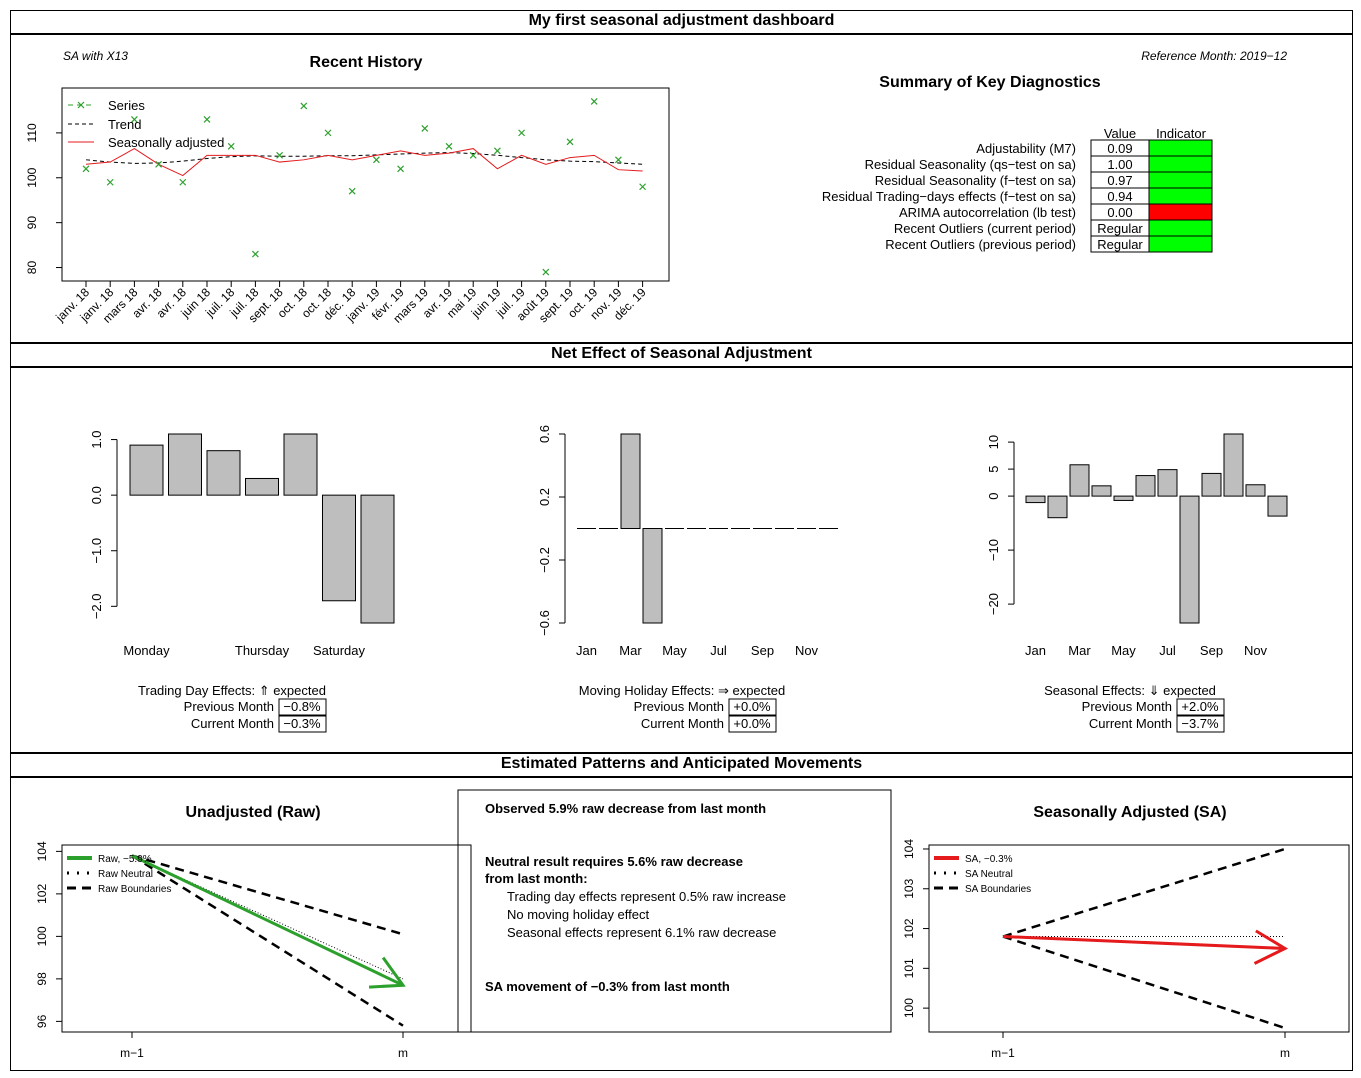  Describe the element at coordinates (586, 650) in the screenshot. I see `category-label: Jan` at that location.